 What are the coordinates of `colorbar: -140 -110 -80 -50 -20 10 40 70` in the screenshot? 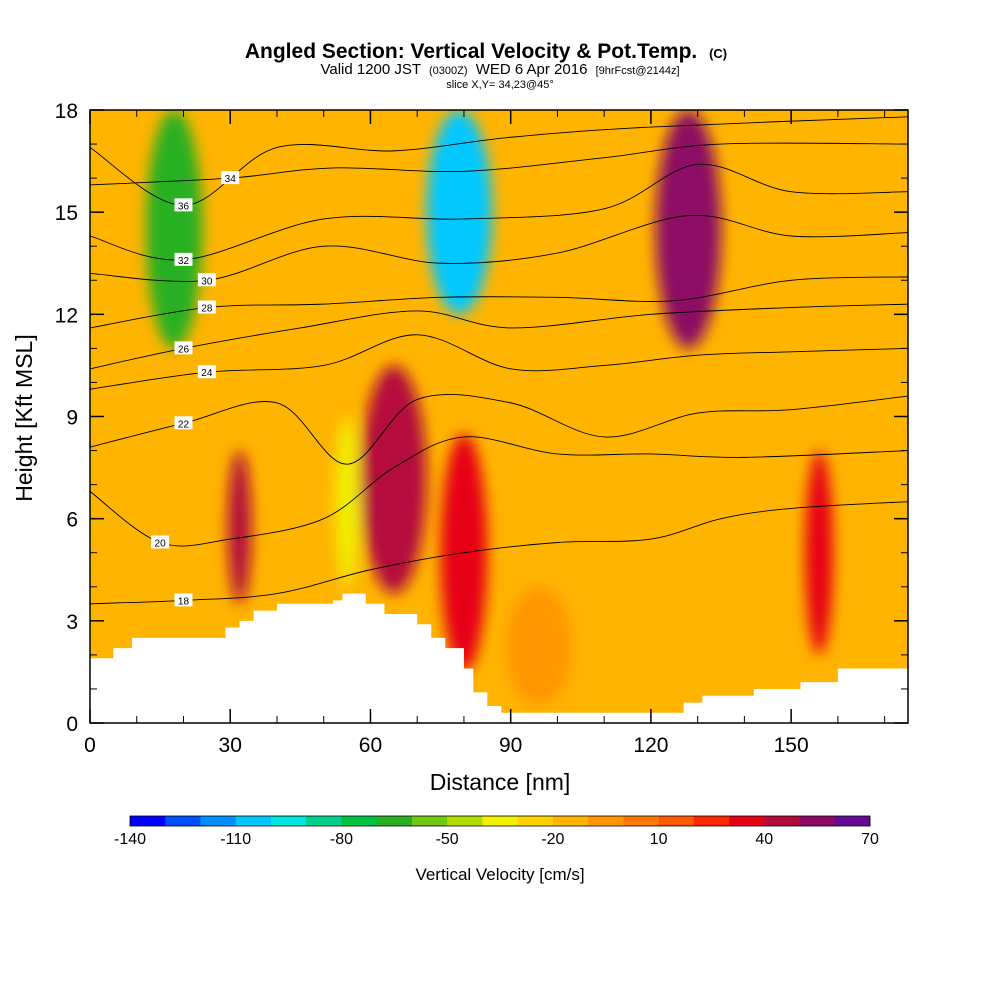 It's located at (496, 831).